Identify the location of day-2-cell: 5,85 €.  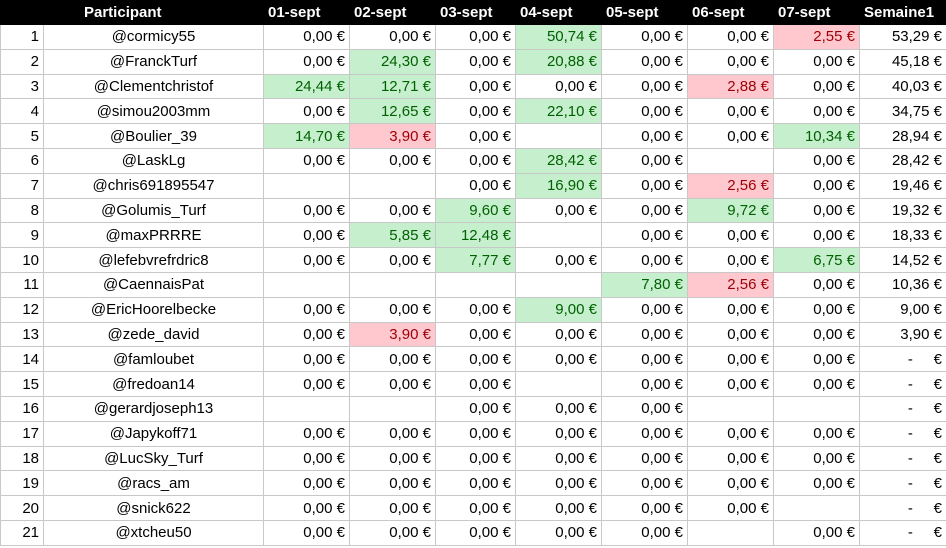
(392, 235).